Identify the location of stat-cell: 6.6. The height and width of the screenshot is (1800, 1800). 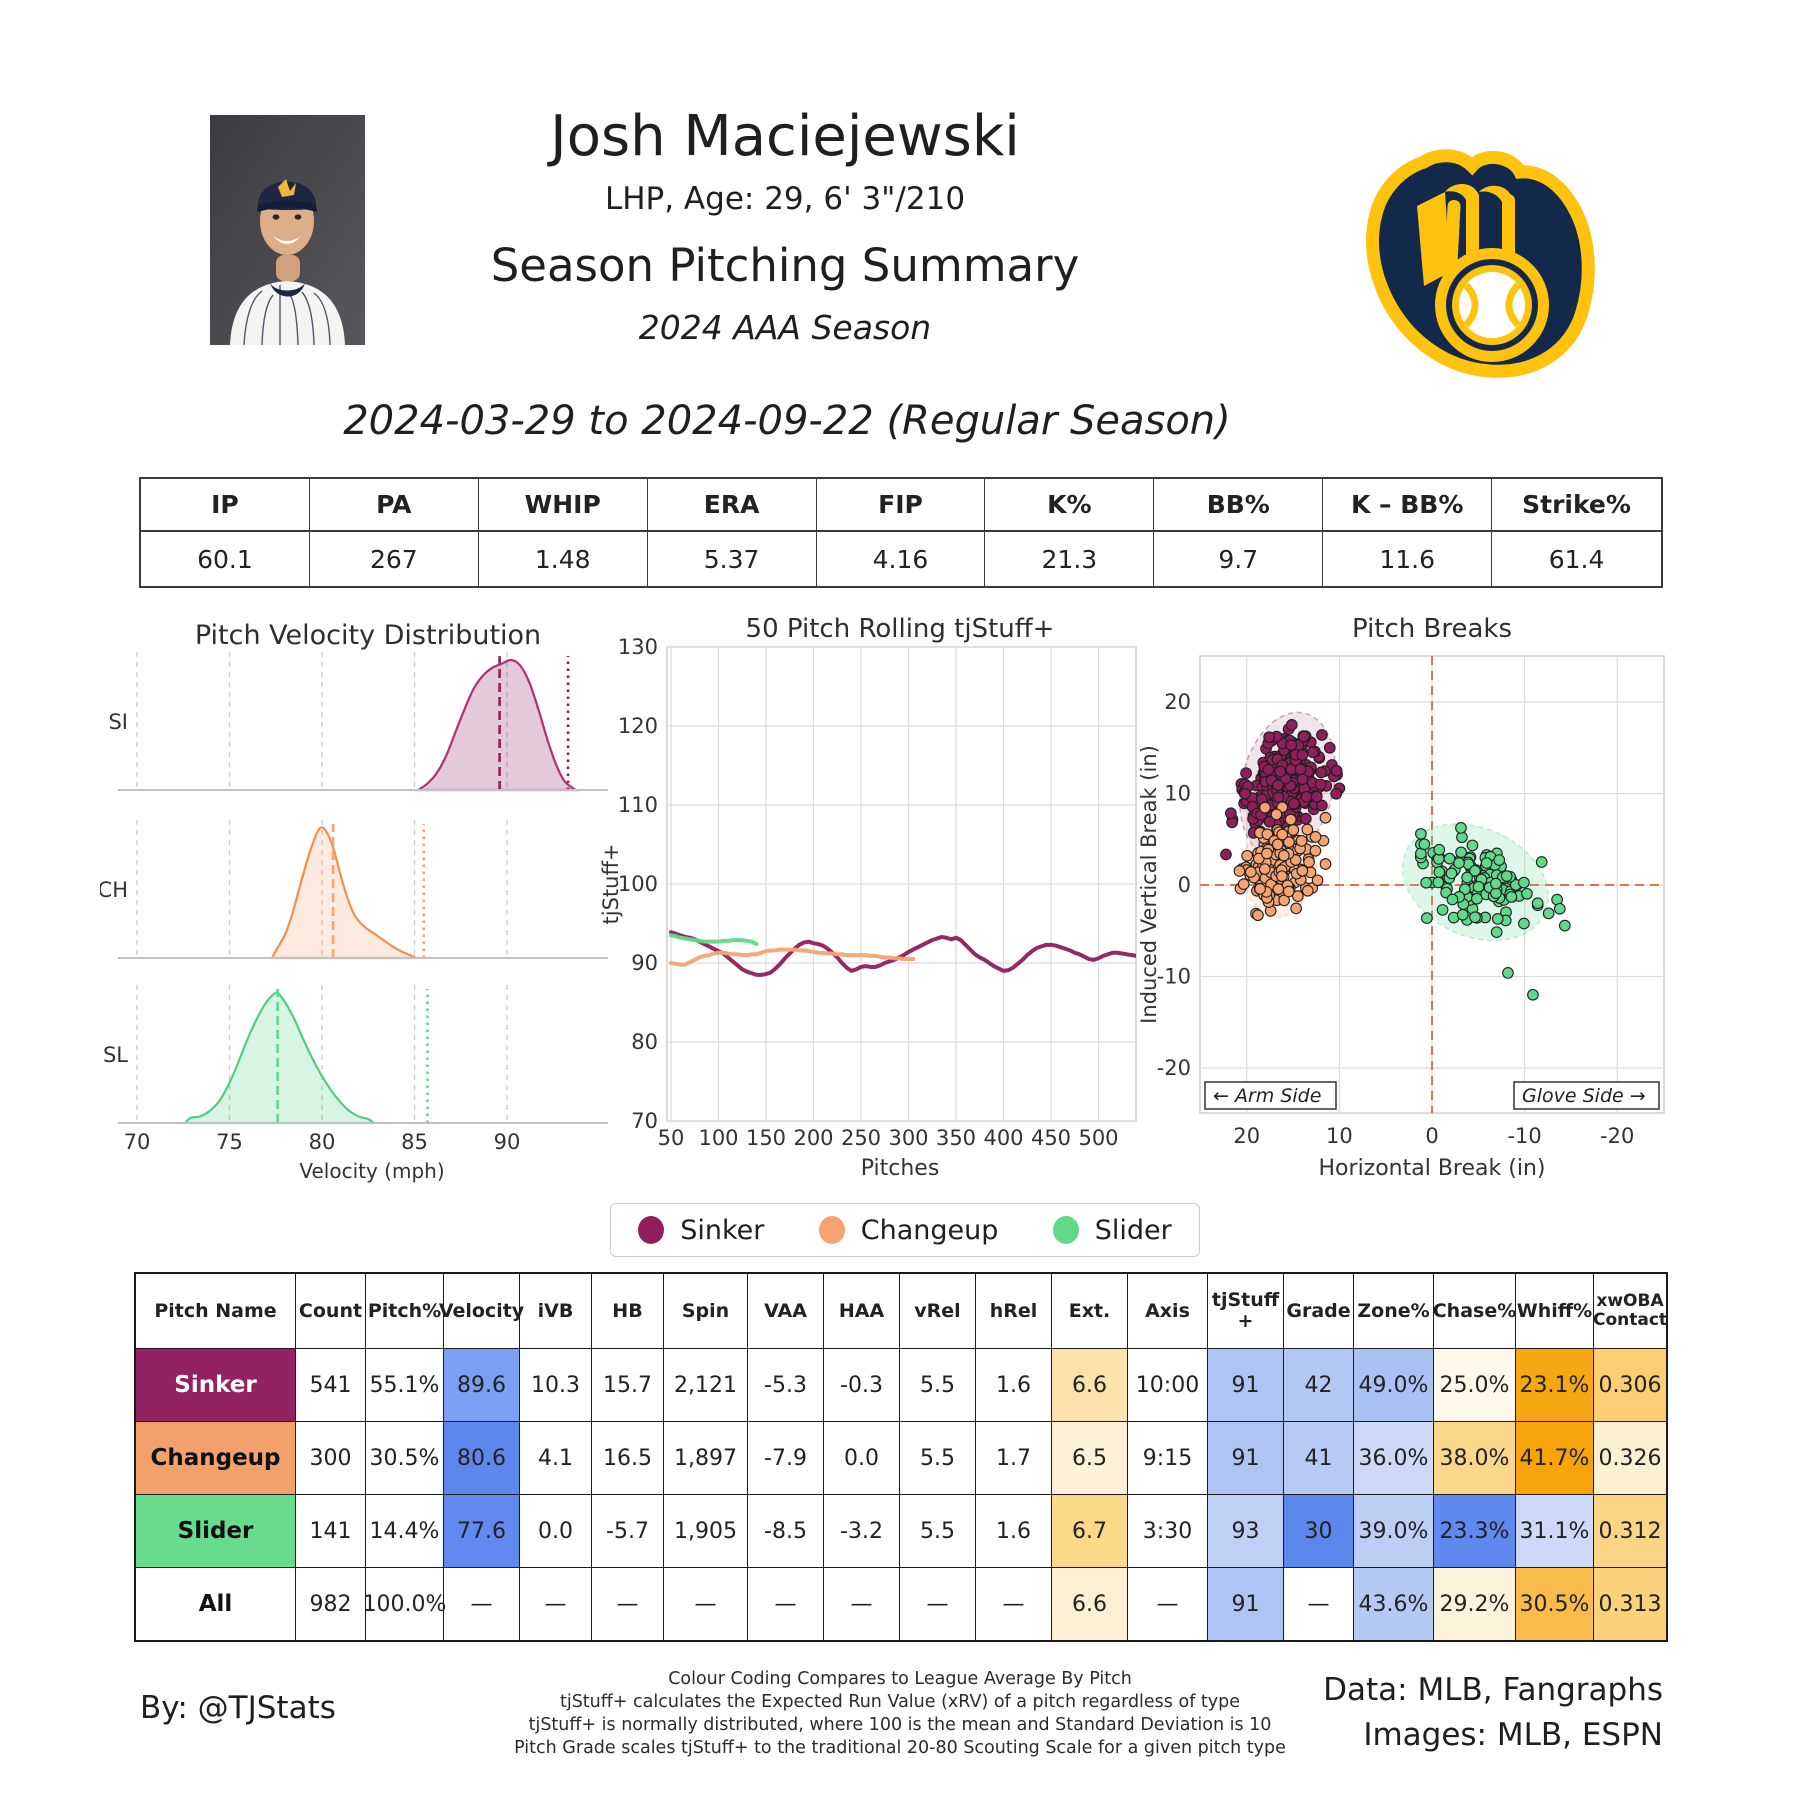
(1090, 1385).